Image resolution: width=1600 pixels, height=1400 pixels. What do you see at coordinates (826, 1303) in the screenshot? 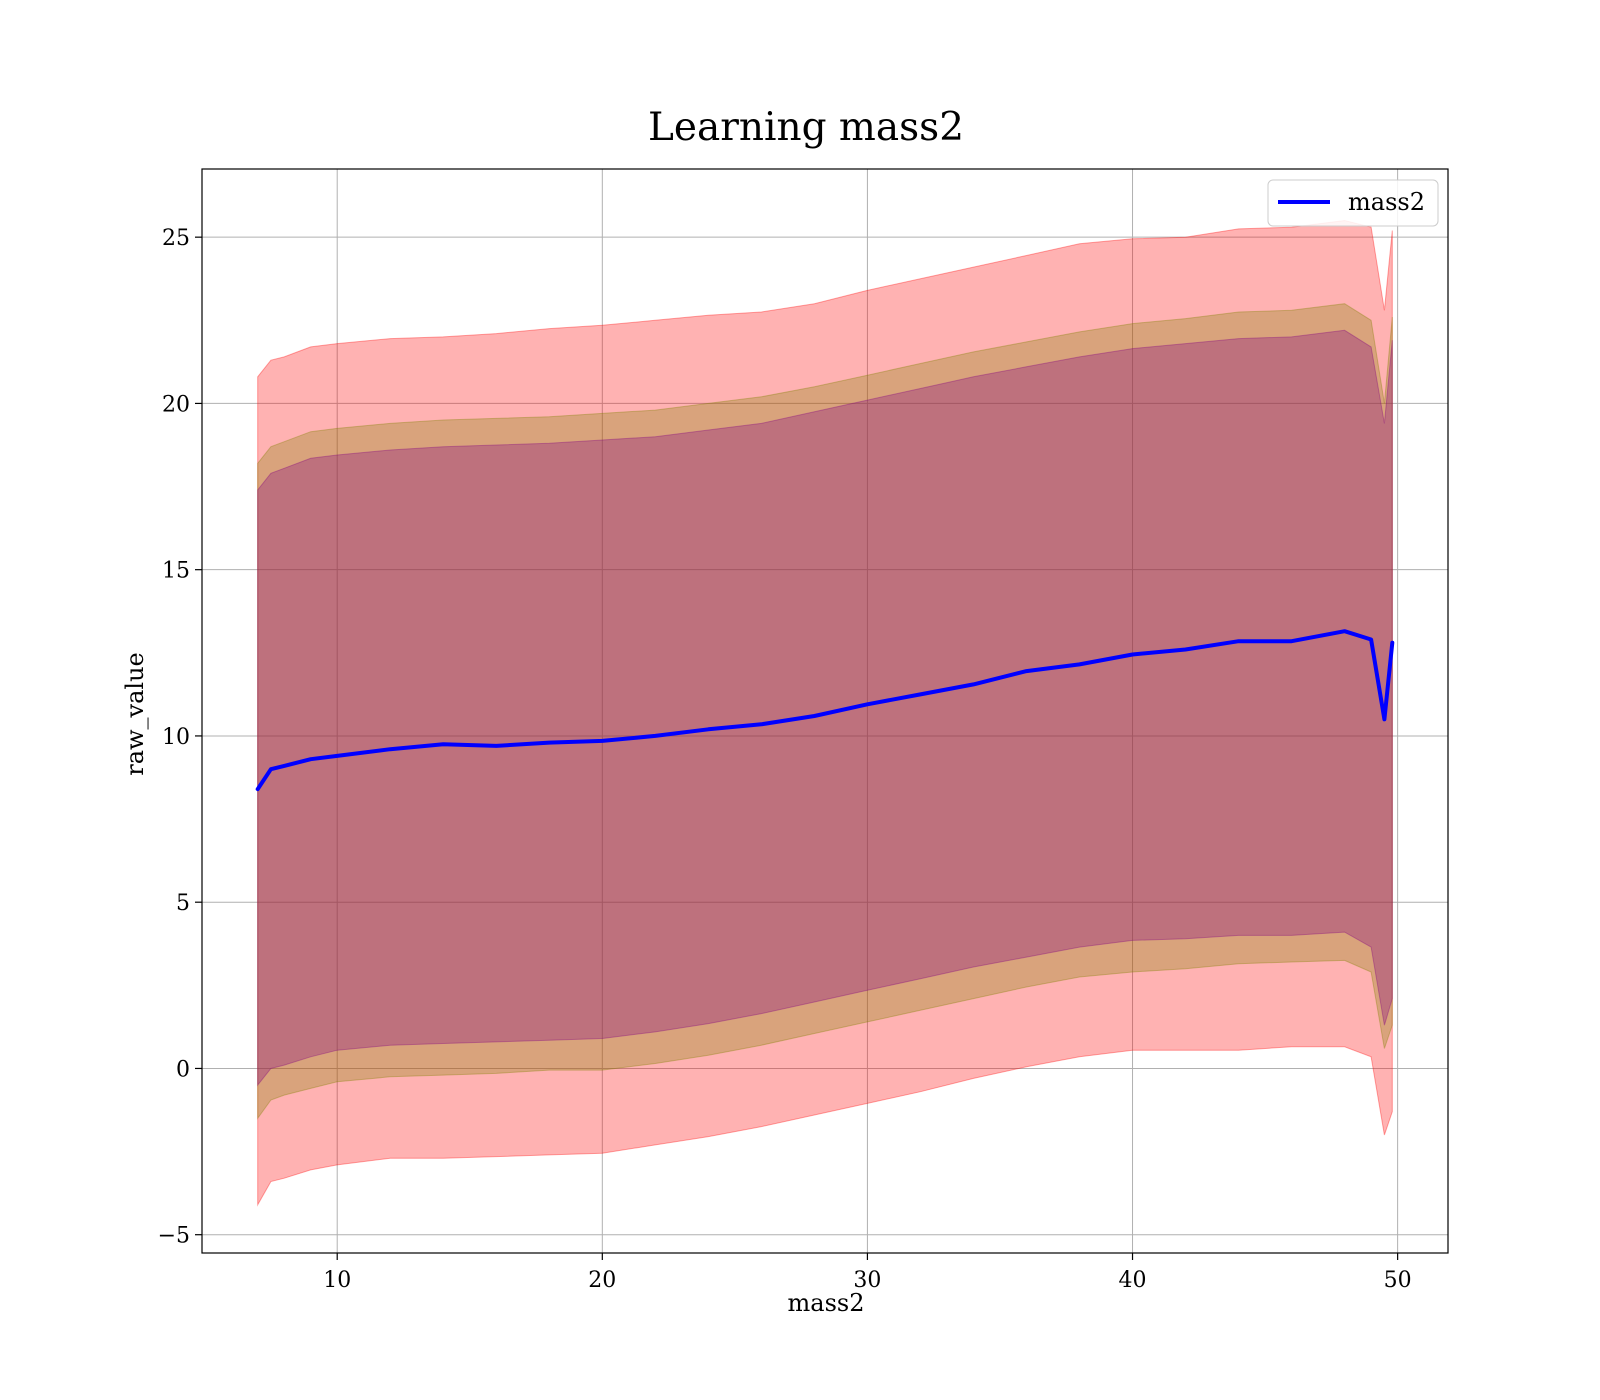
I see `x-axis-label: mass2` at bounding box center [826, 1303].